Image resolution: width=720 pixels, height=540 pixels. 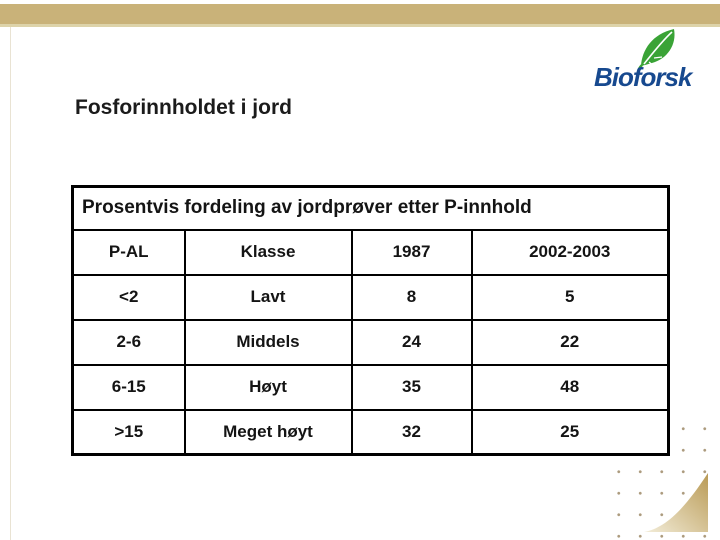 What do you see at coordinates (268, 387) in the screenshot?
I see `table-cell: Høyt` at bounding box center [268, 387].